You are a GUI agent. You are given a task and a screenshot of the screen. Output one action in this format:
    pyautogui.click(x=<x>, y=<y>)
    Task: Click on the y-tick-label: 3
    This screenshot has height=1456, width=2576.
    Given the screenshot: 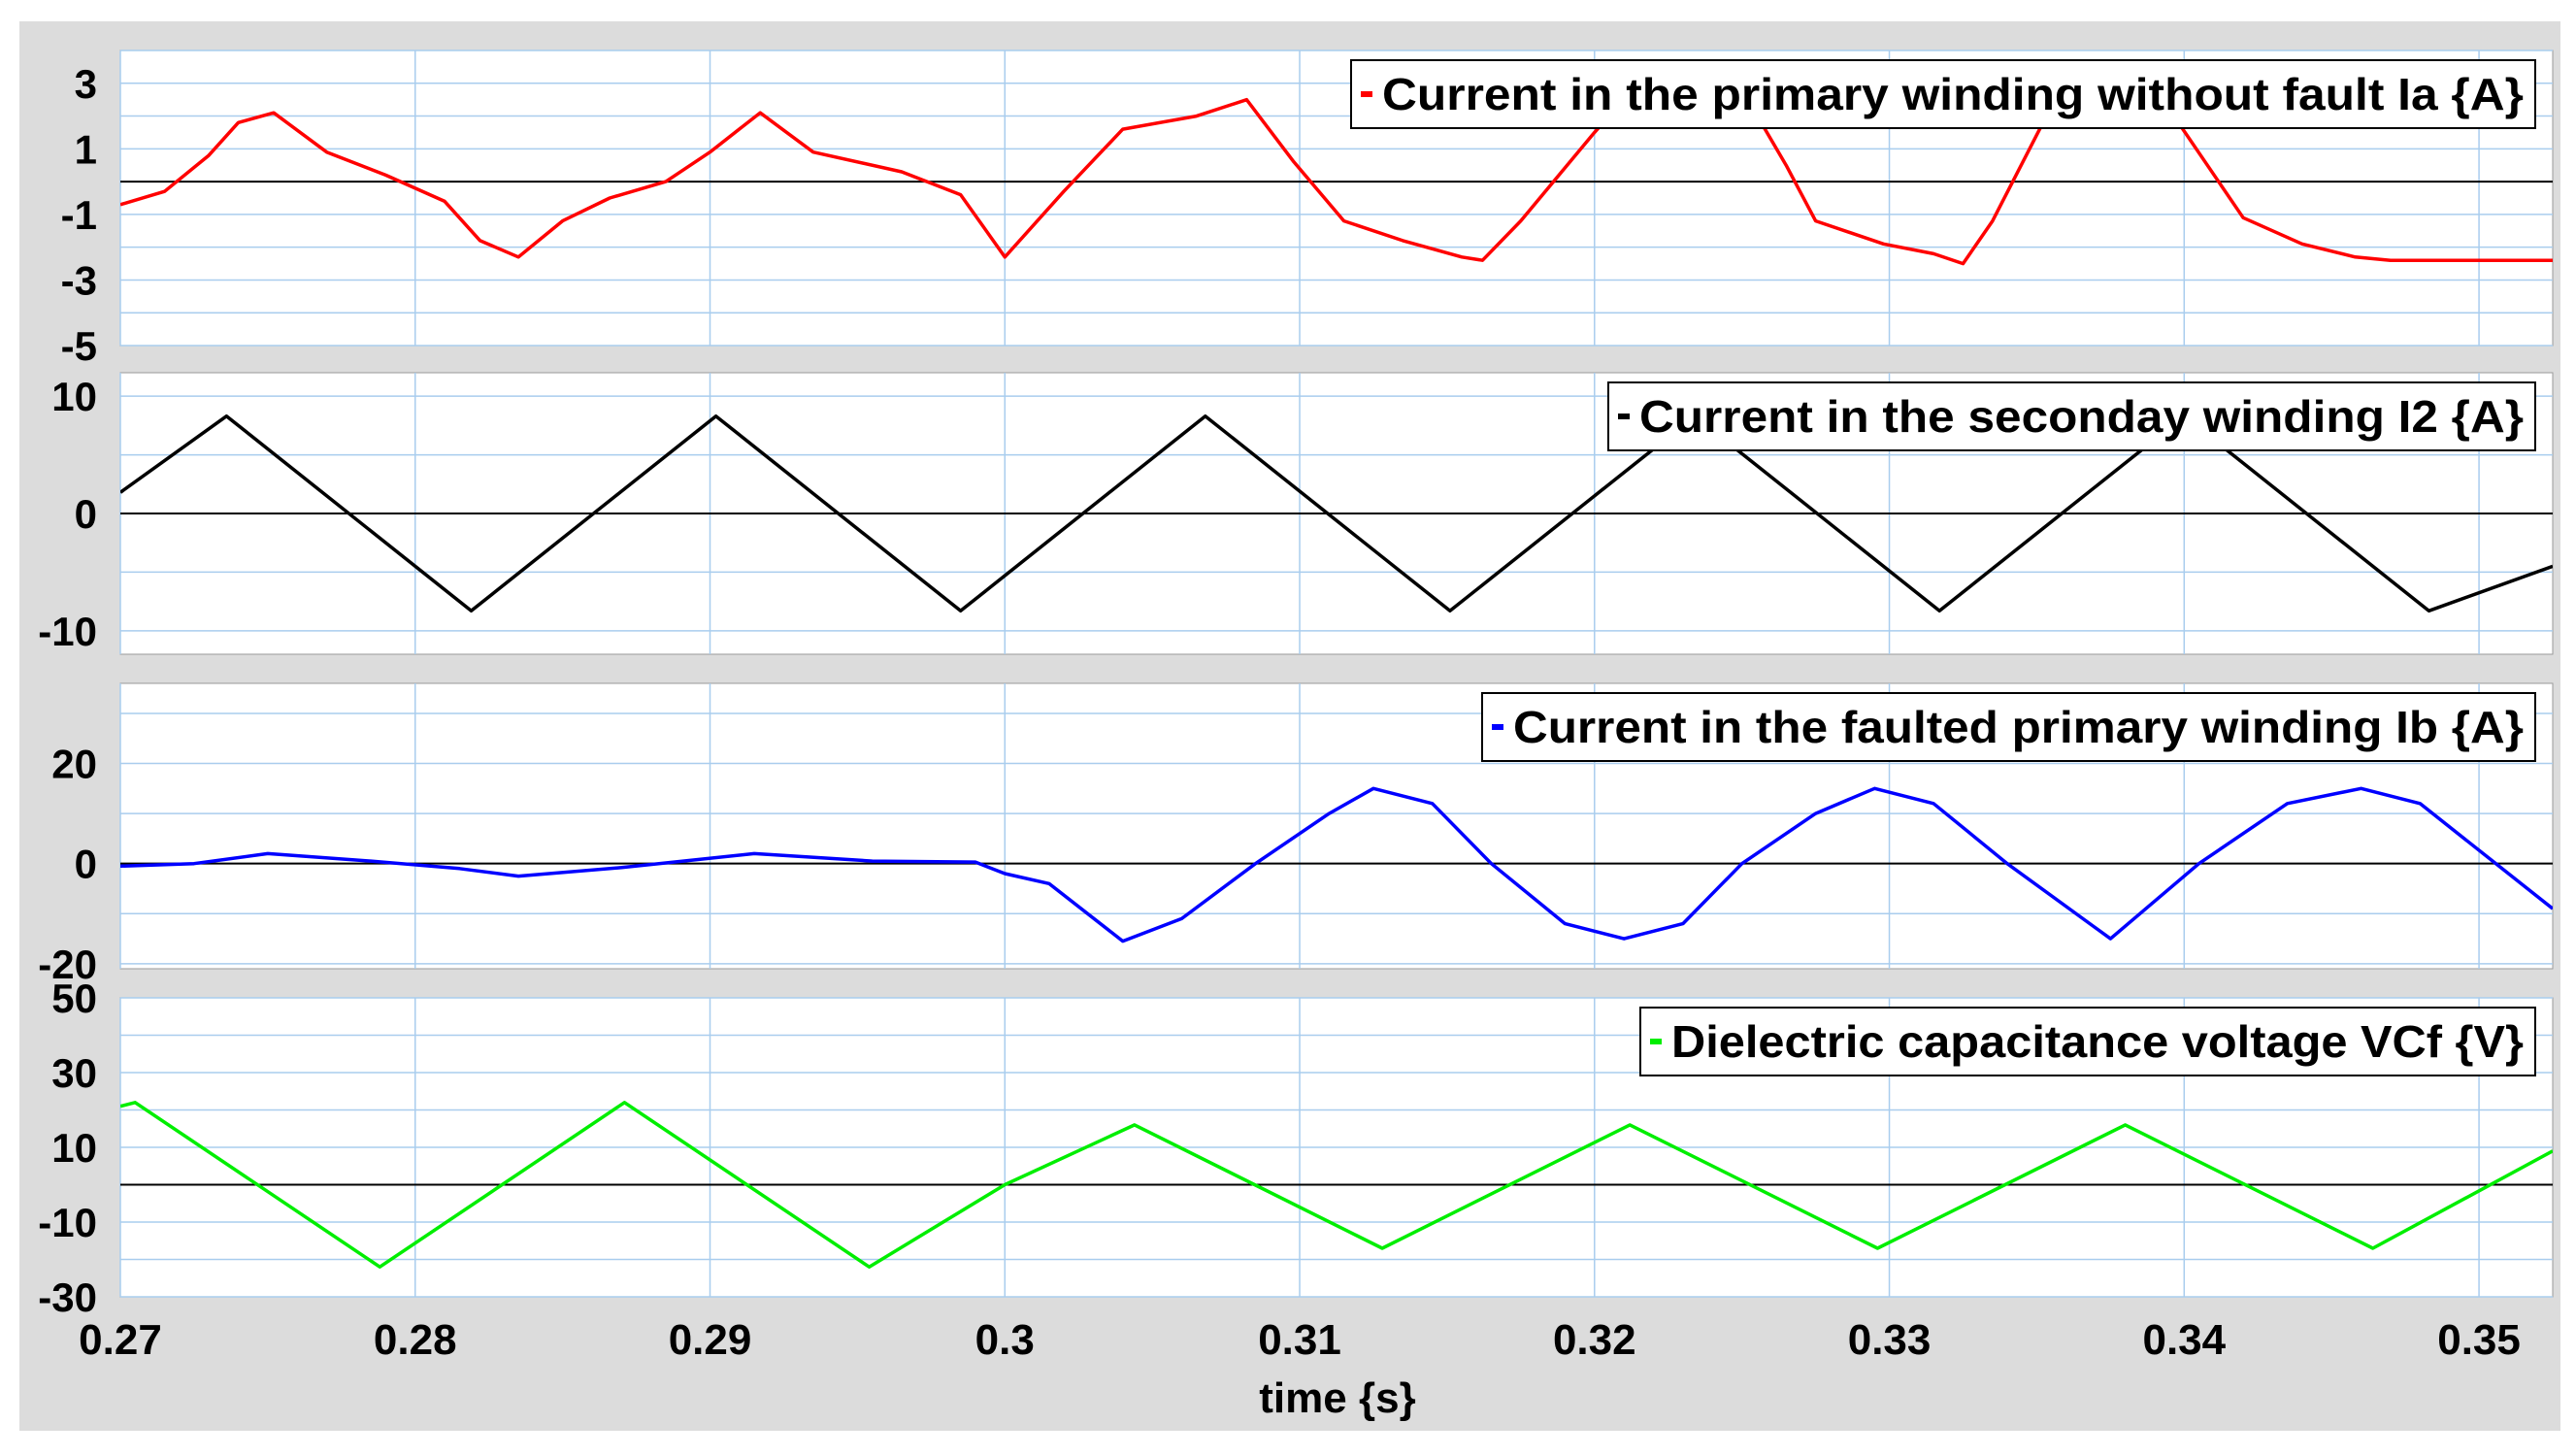 What is the action you would take?
    pyautogui.click(x=86, y=84)
    